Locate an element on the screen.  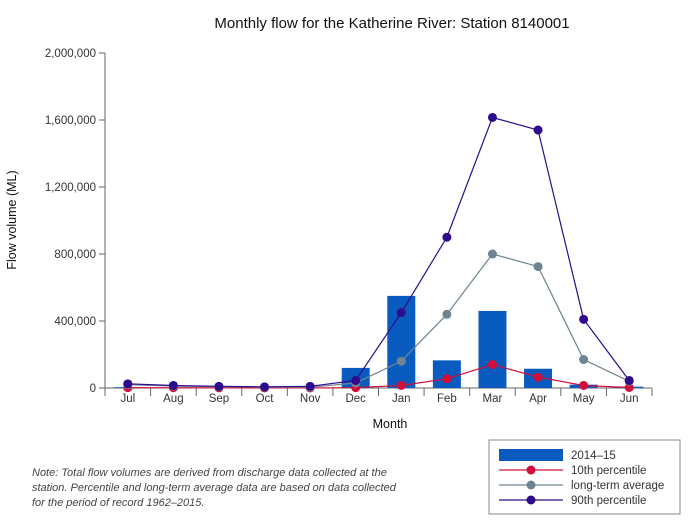
legend-label: long-term average is located at coordinates (617, 486).